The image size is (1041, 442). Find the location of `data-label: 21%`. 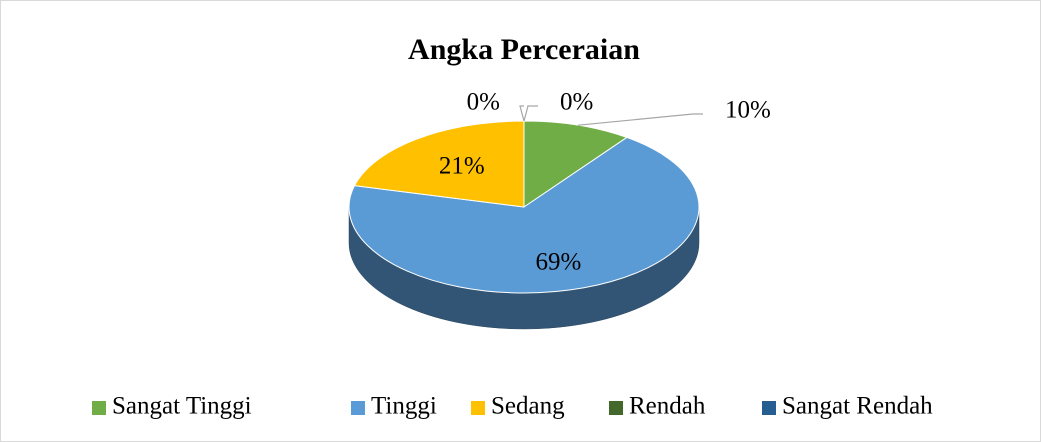

data-label: 21% is located at coordinates (462, 165).